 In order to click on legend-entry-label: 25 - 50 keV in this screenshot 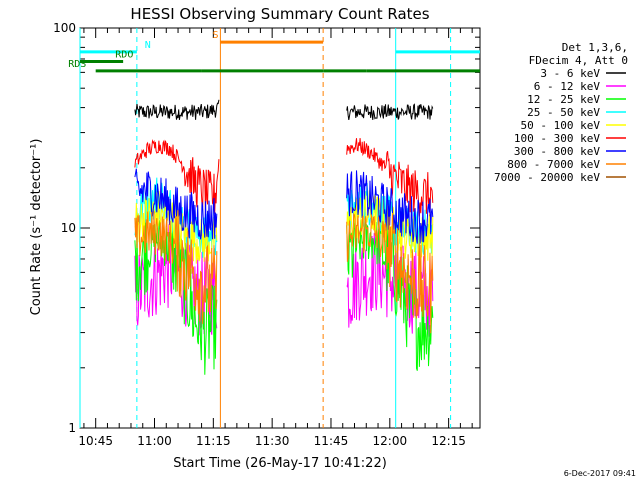, I will do `click(563, 112)`.